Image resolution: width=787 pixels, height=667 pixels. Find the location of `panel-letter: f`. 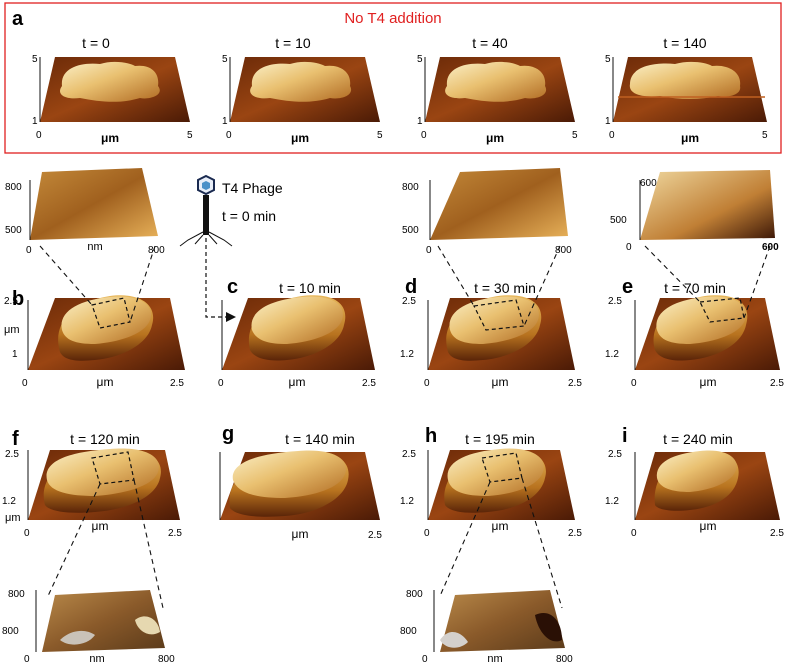

panel-letter: f is located at coordinates (15, 439).